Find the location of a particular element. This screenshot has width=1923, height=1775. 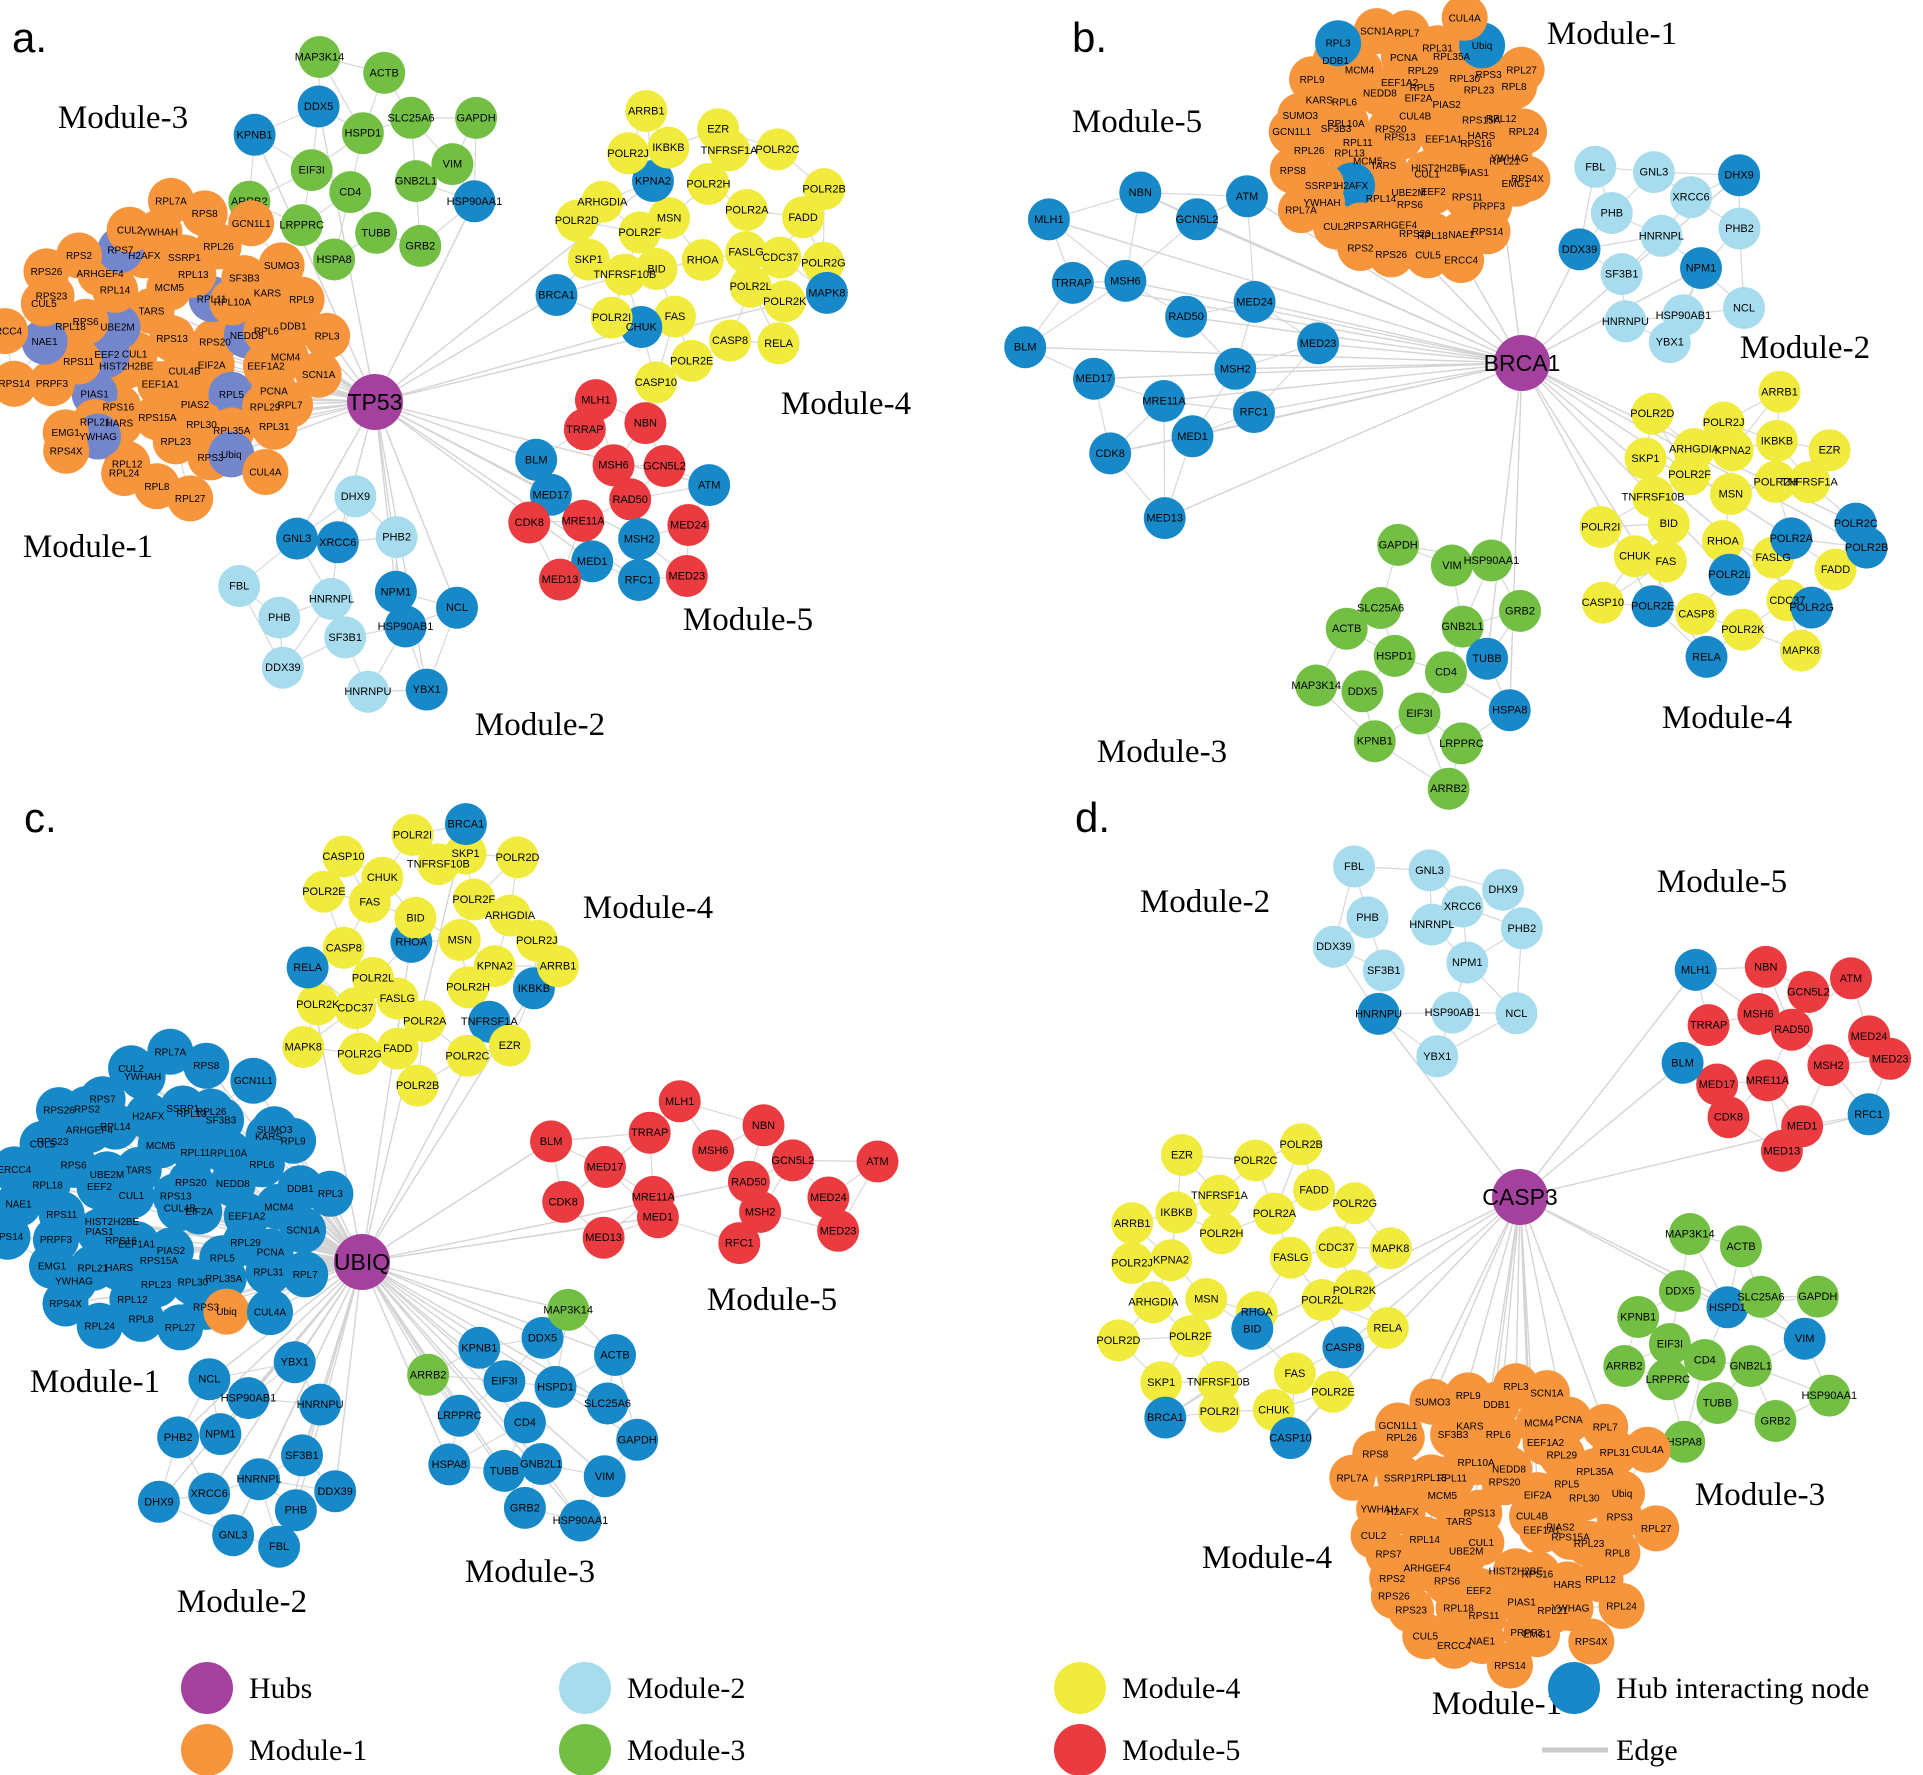

node-label: RPL8 is located at coordinates (140, 1319).